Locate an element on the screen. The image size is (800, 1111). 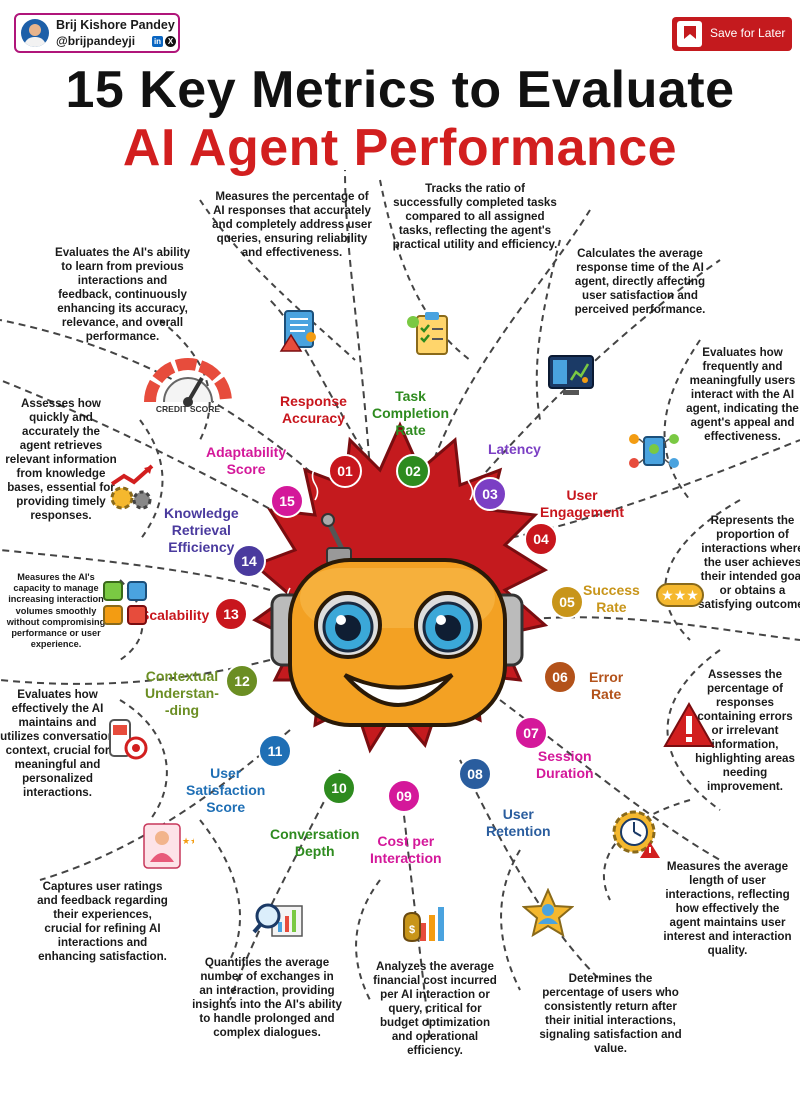
metric-05-number-badge: 05 is located at coordinates (567, 602).